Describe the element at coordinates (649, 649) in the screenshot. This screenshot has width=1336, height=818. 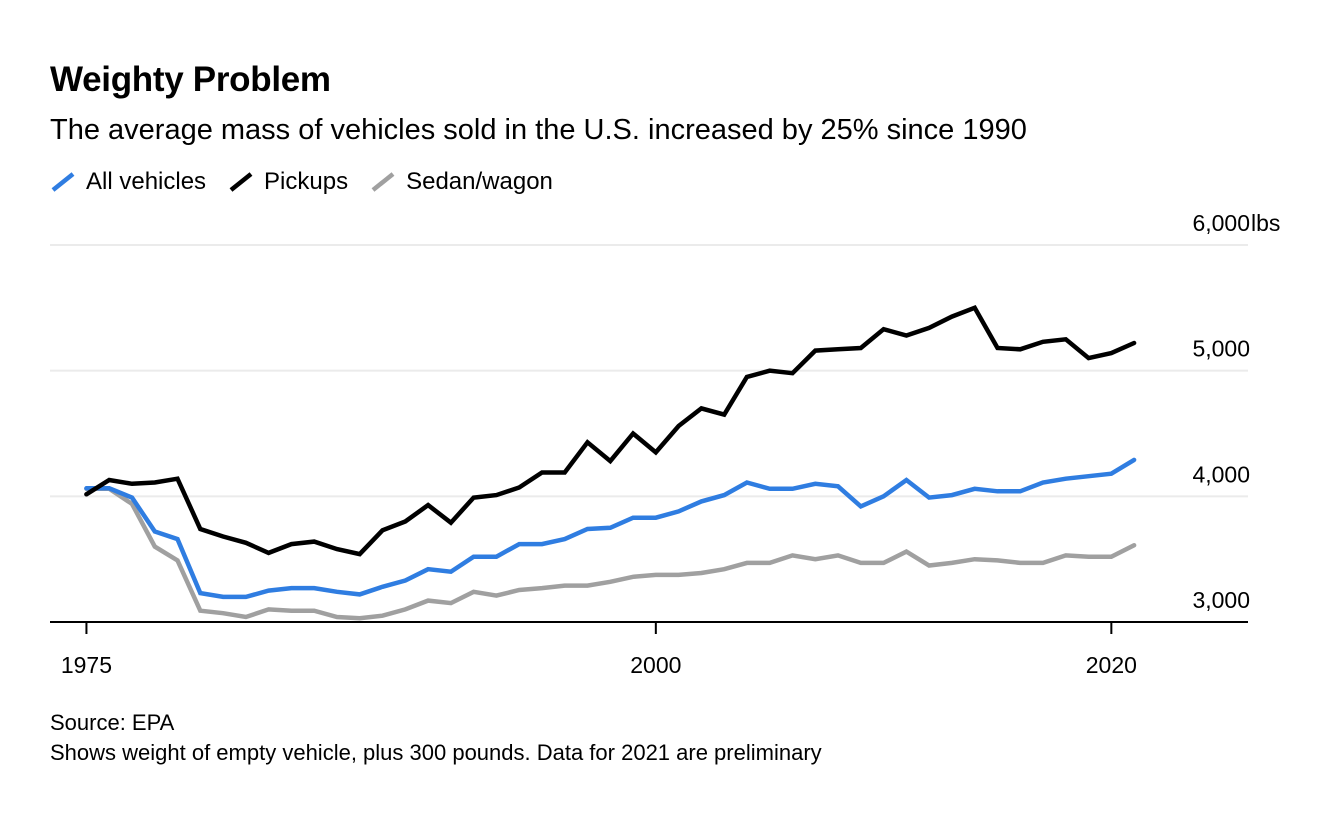
I see `x-axis: 1975 2000 2020` at that location.